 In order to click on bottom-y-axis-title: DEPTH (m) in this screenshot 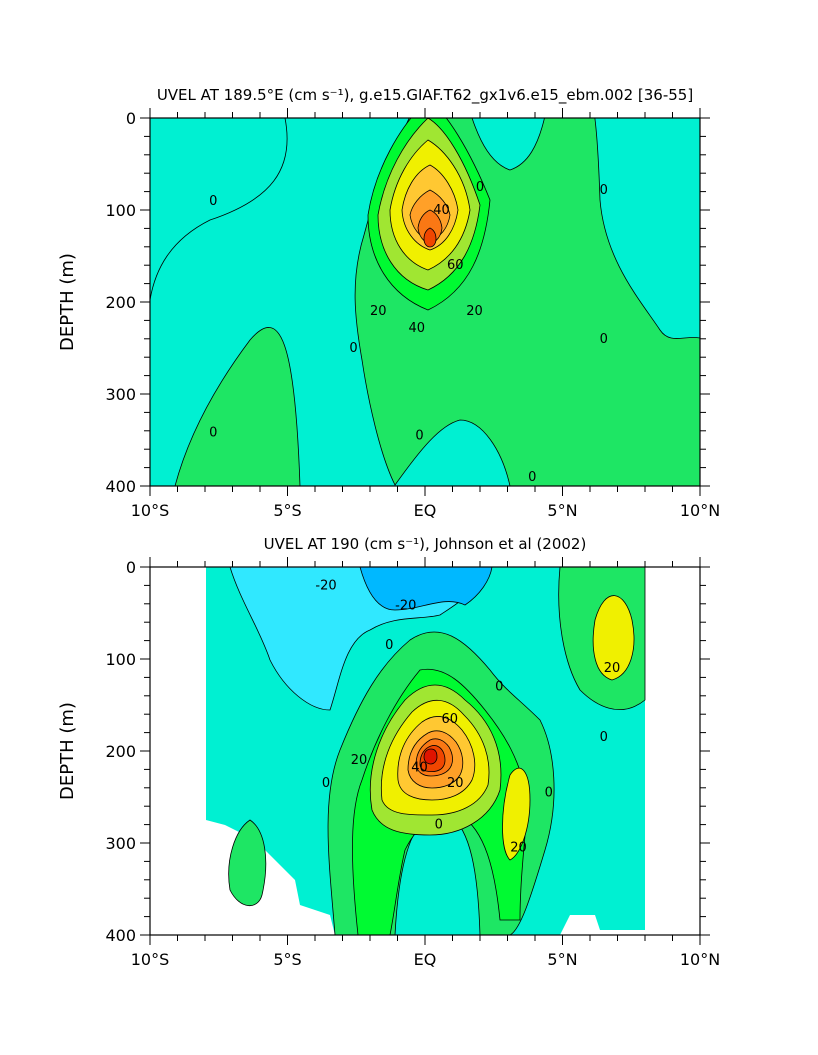, I will do `click(67, 751)`.